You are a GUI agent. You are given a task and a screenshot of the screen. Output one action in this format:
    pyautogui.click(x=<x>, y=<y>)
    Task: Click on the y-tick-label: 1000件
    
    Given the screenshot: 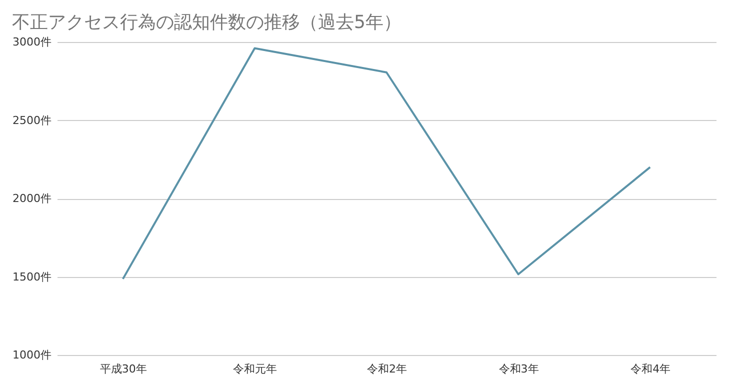 What is the action you would take?
    pyautogui.click(x=32, y=355)
    